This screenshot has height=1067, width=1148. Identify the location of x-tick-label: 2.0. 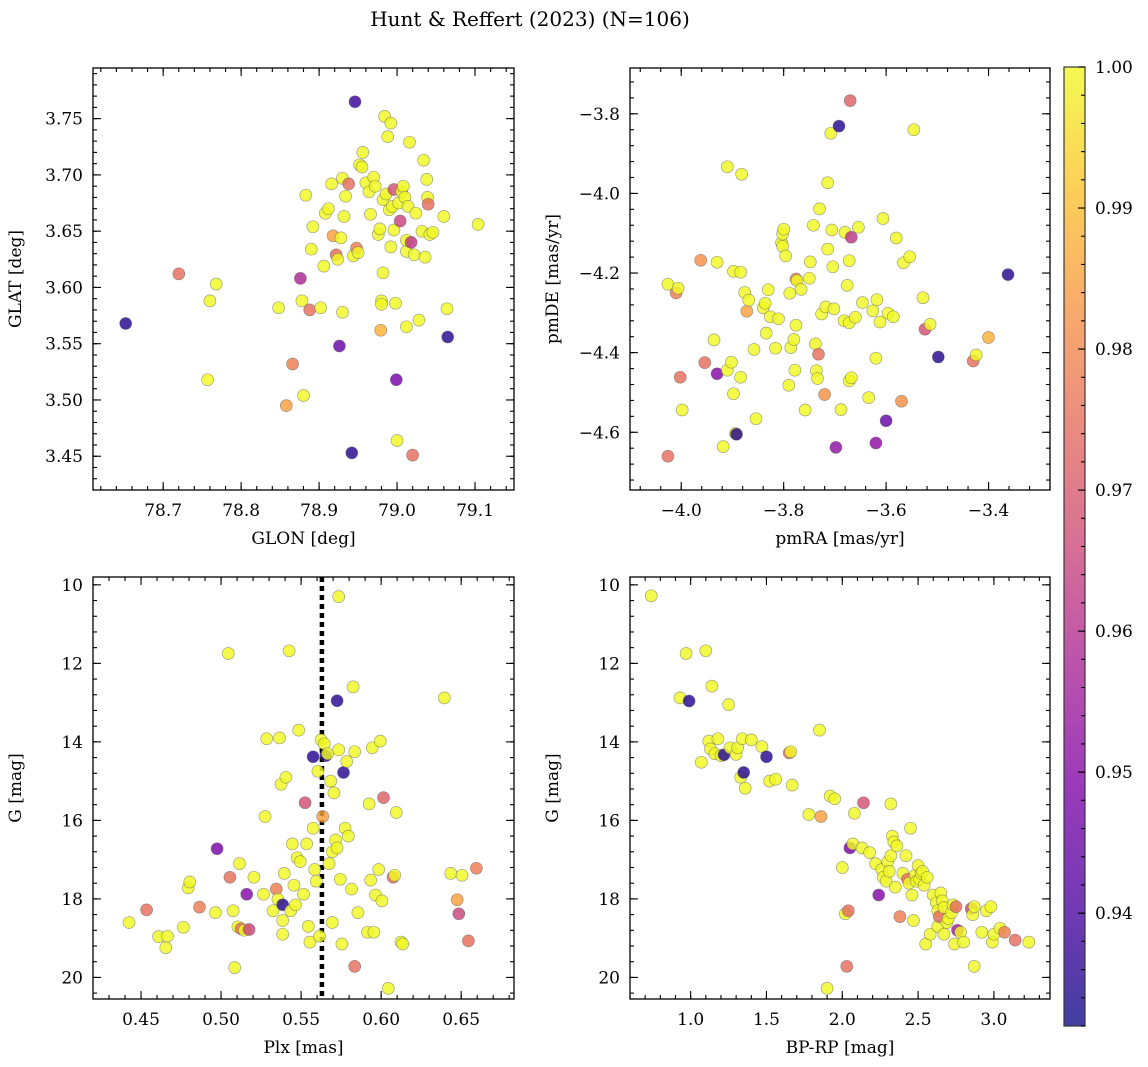
(842, 1020).